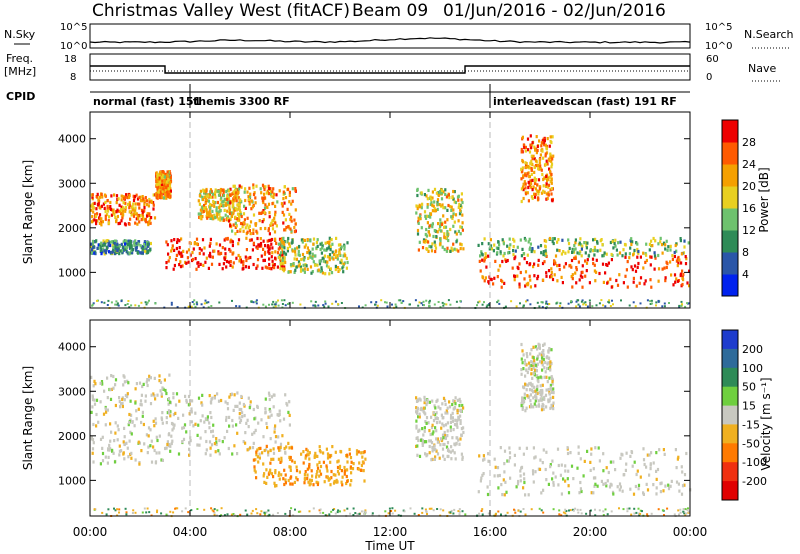 This screenshot has height=554, width=800. What do you see at coordinates (718, 46) in the screenshot?
I see `noise-right-tick-bottom: 10^0` at bounding box center [718, 46].